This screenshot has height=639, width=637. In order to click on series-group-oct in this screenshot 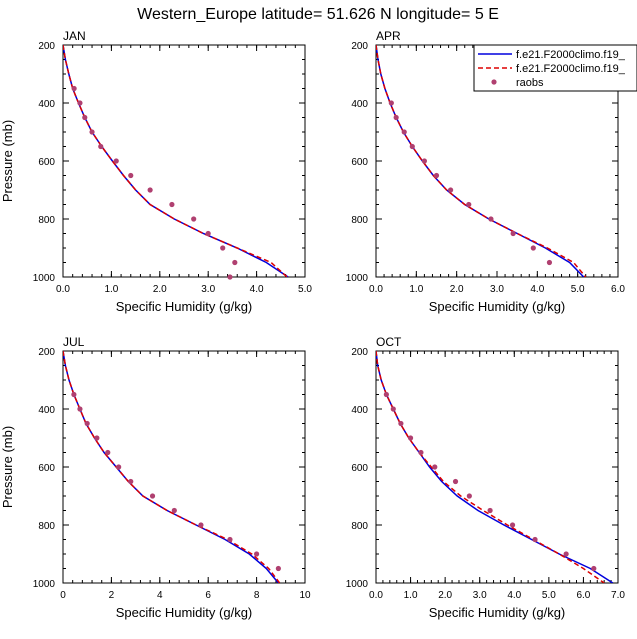, I will do `click(495, 467)`.